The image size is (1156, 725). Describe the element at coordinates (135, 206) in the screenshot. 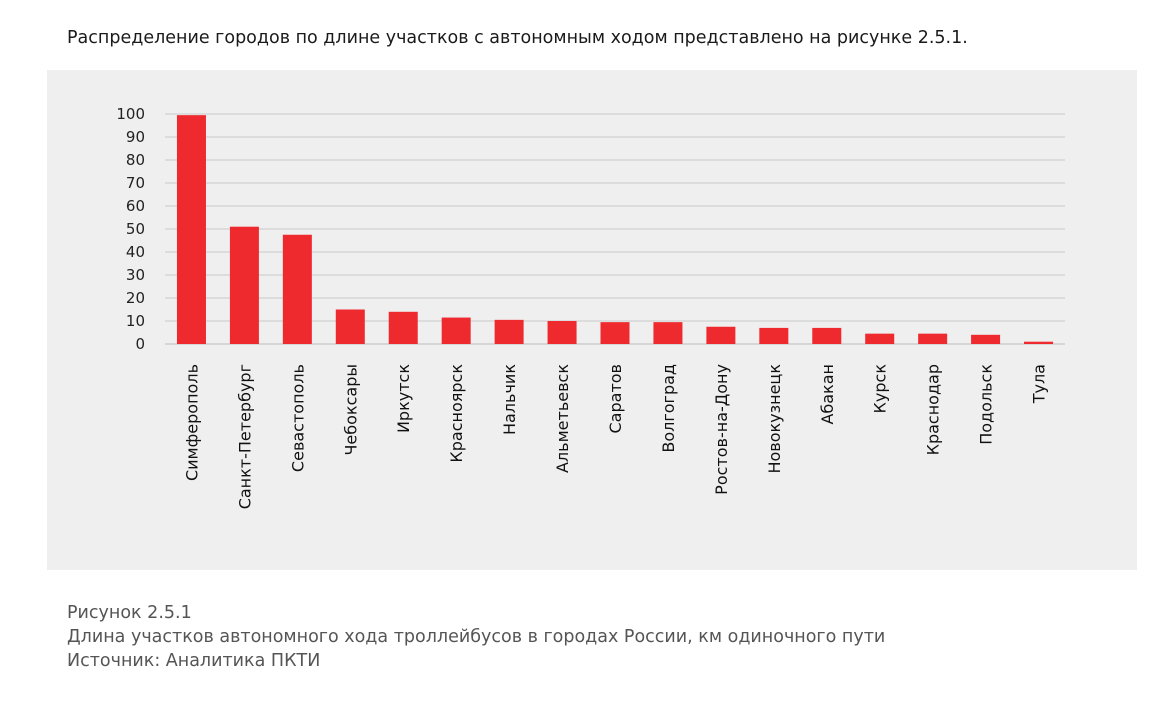

I see `y-tick-label: 60` at that location.